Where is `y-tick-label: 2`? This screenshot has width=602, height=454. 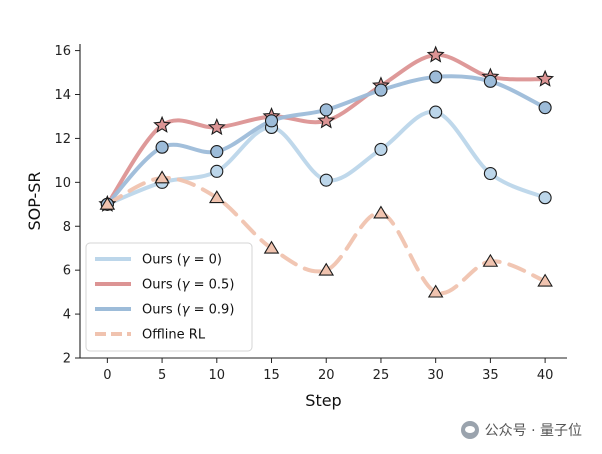 y-tick-label: 2 is located at coordinates (67, 359).